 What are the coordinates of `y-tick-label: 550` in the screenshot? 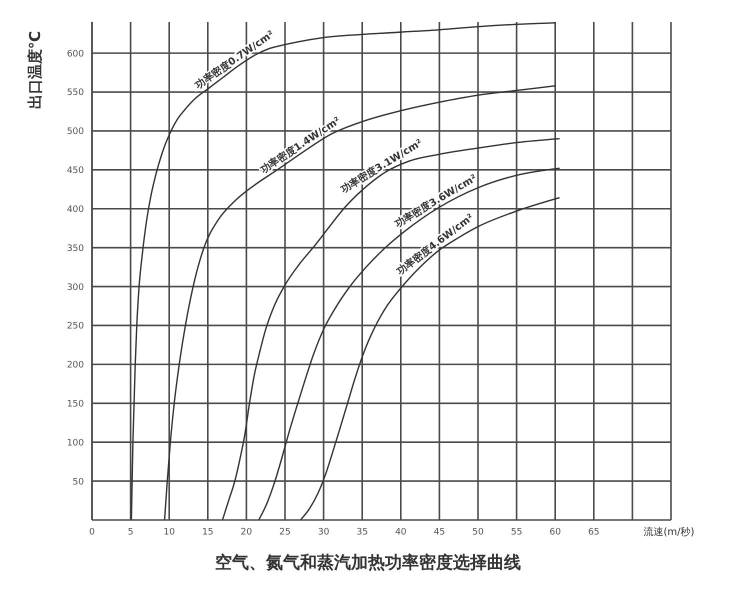 It's located at (75, 93).